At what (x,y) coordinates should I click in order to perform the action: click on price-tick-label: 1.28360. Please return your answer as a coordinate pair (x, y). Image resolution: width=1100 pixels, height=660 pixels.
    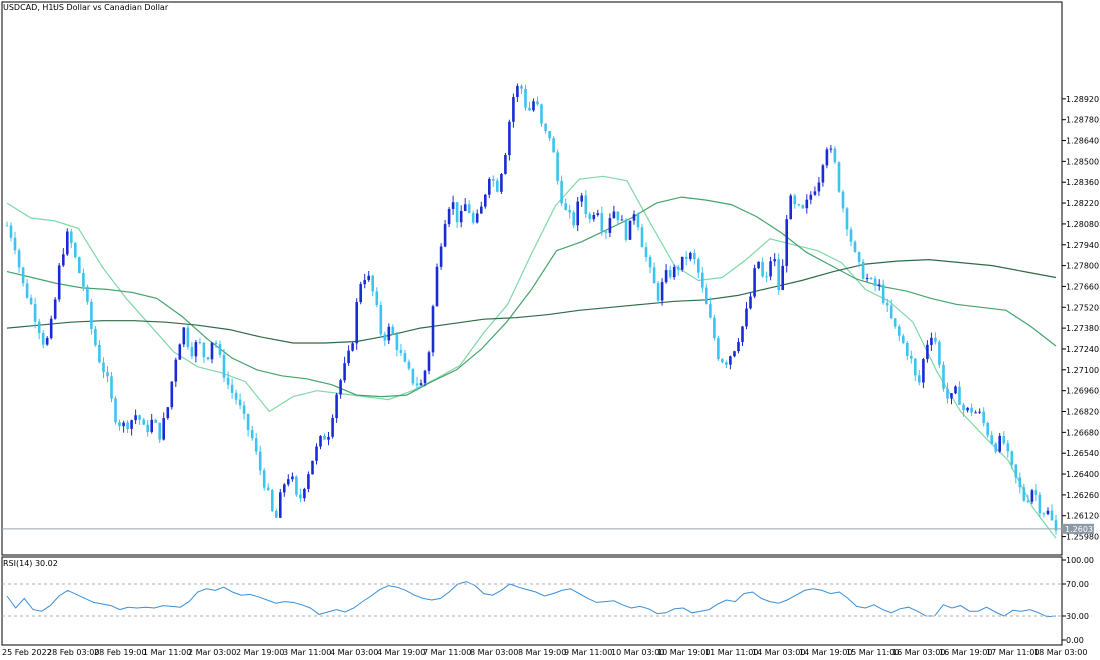
    Looking at the image, I should click on (1082, 182).